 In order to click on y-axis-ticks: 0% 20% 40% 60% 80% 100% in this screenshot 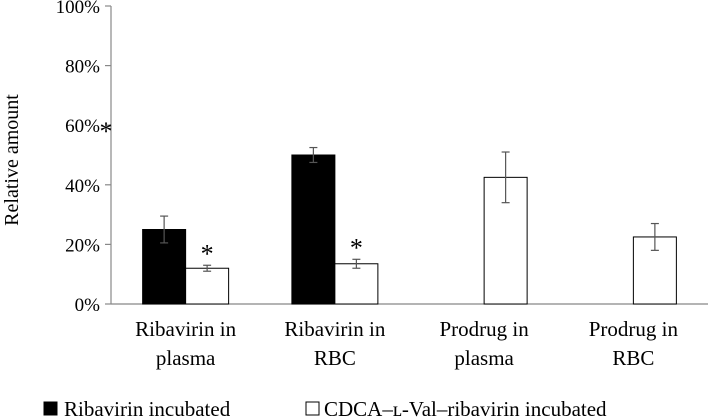, I will do `click(83, 158)`.